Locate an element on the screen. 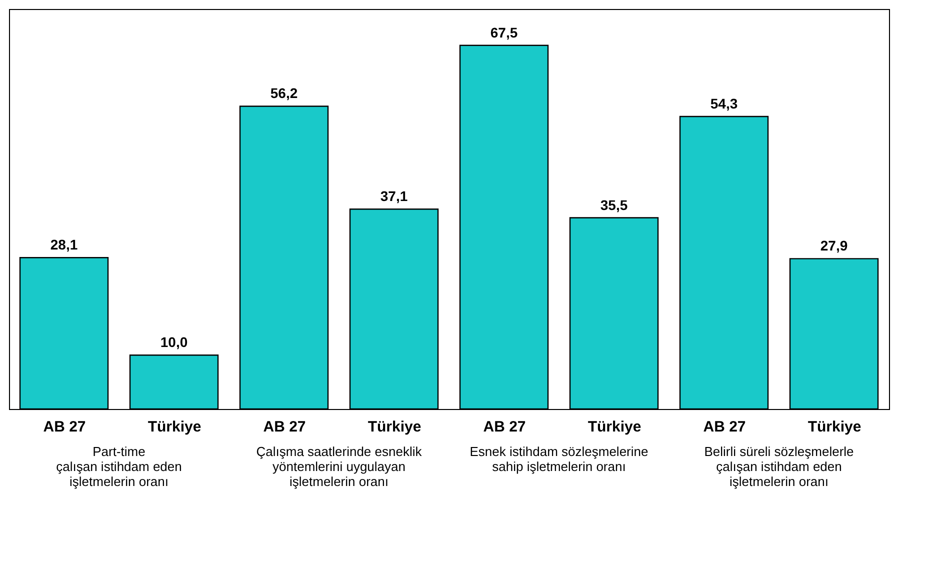 The width and height of the screenshot is (926, 578). data-label: 27,9 is located at coordinates (834, 246).